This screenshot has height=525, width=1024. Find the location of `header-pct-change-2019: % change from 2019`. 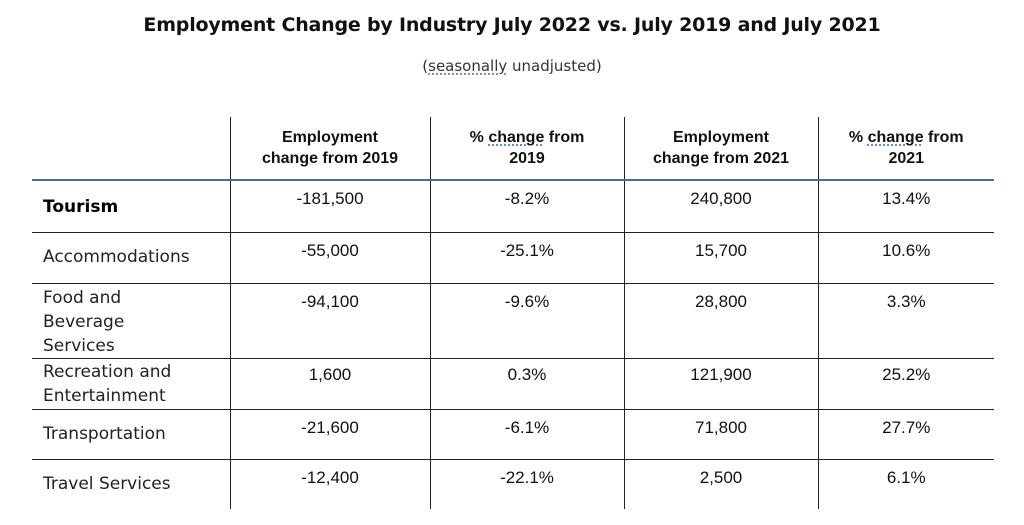

header-pct-change-2019: % change from 2019 is located at coordinates (526, 149).